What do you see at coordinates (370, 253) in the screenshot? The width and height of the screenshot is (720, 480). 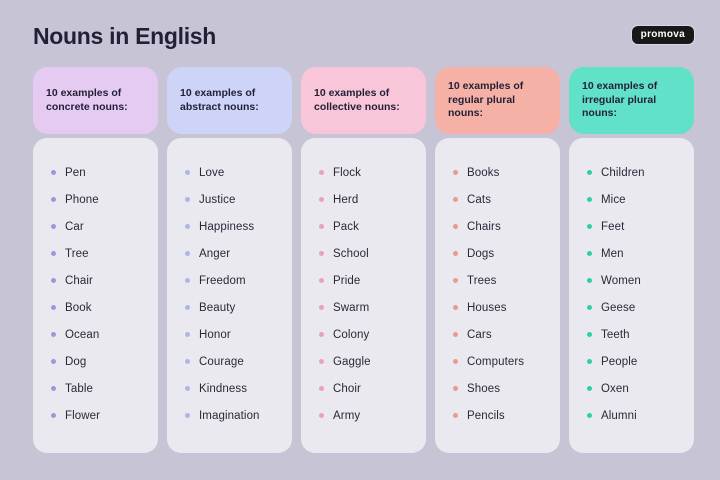 I see `list-item: School` at bounding box center [370, 253].